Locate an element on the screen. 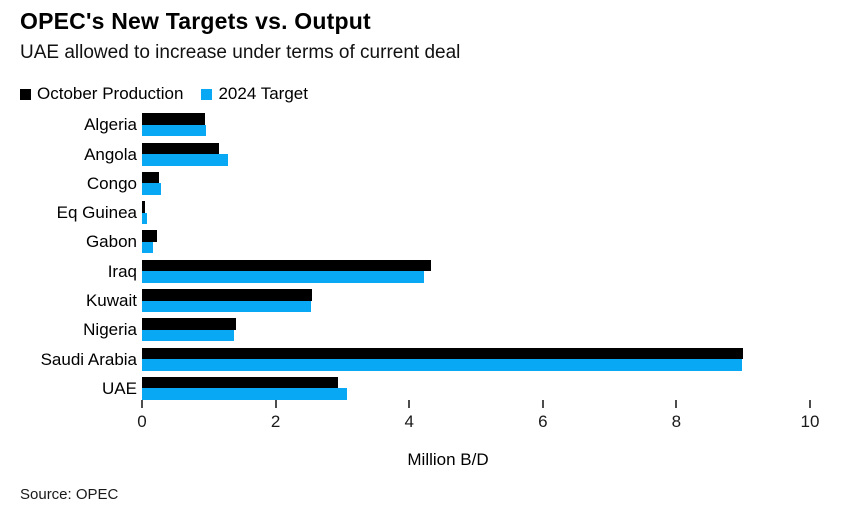 The image size is (845, 510). category-label: Nigeria is located at coordinates (110, 330).